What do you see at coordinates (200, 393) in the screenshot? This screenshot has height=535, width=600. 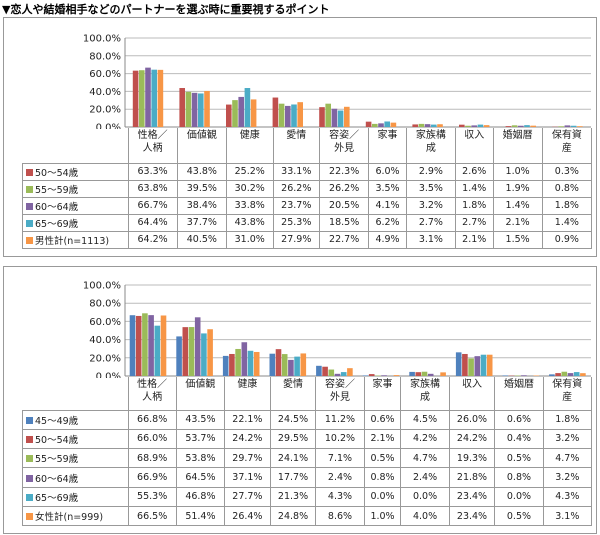 I see `category-label: 価値観` at bounding box center [200, 393].